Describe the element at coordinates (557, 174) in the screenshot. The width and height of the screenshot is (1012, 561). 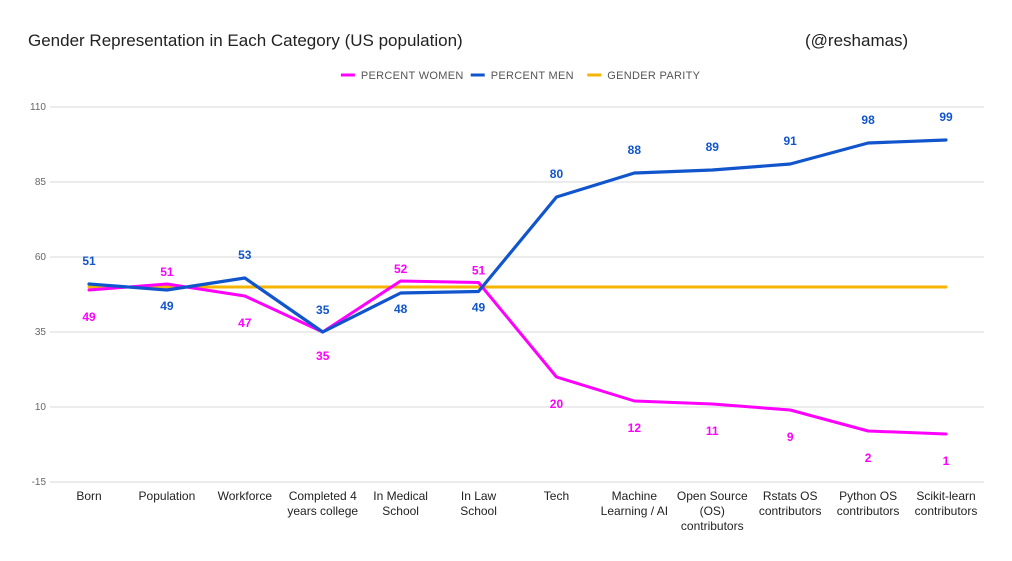
I see `data-label-men: 80` at that location.